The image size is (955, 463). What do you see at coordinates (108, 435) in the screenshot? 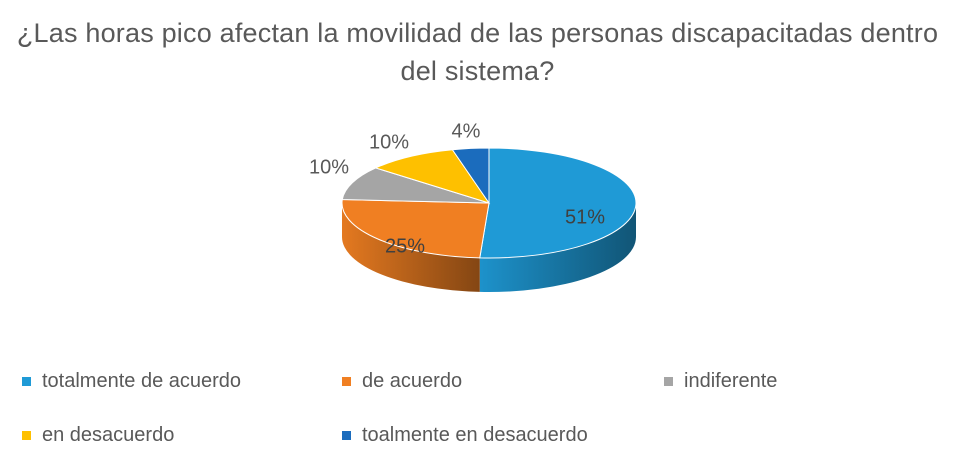
I see `legend-label: en desacuerdo` at bounding box center [108, 435].